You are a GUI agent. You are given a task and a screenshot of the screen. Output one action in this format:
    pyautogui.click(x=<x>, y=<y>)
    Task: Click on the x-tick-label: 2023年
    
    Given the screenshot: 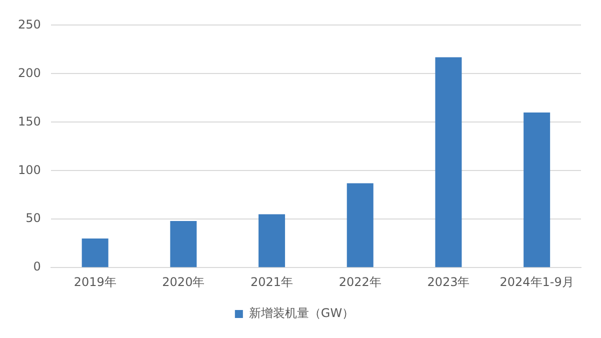 What is the action you would take?
    pyautogui.click(x=448, y=281)
    